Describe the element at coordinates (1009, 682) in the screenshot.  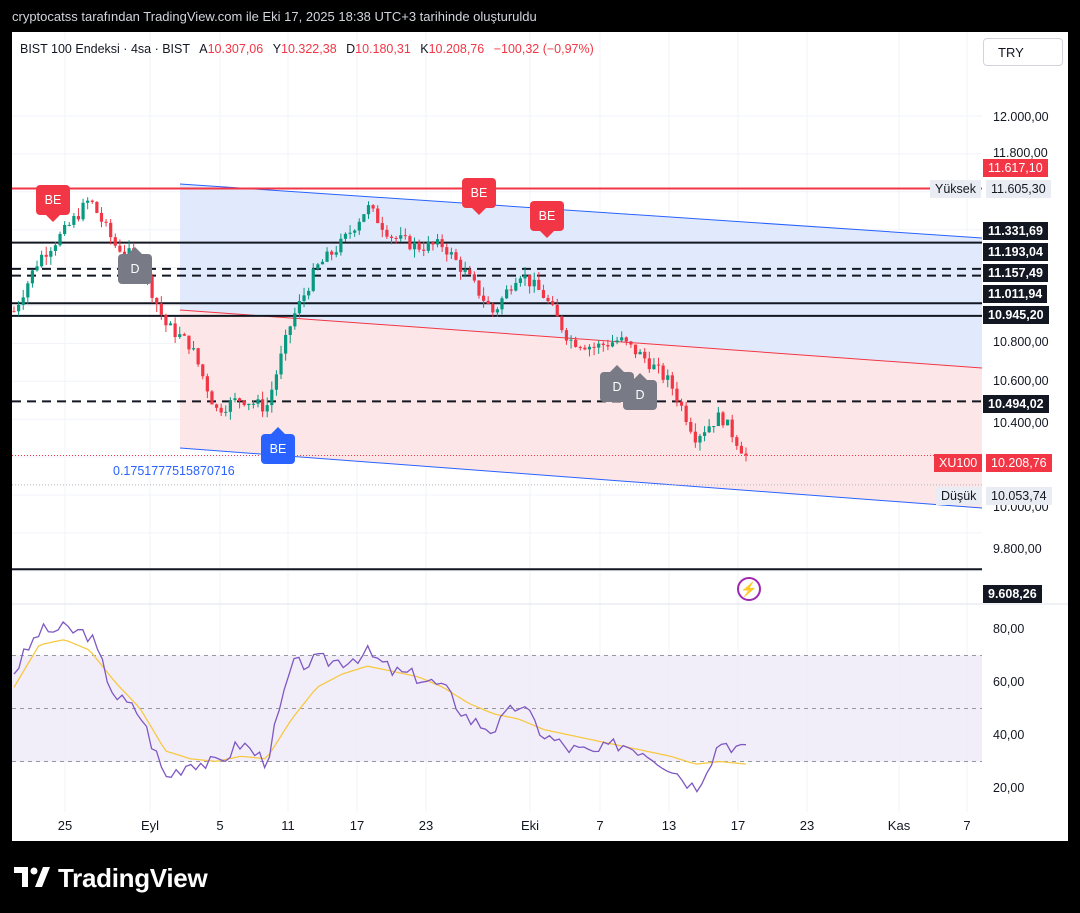
I see `rsi-tick: 60,00` at that location.